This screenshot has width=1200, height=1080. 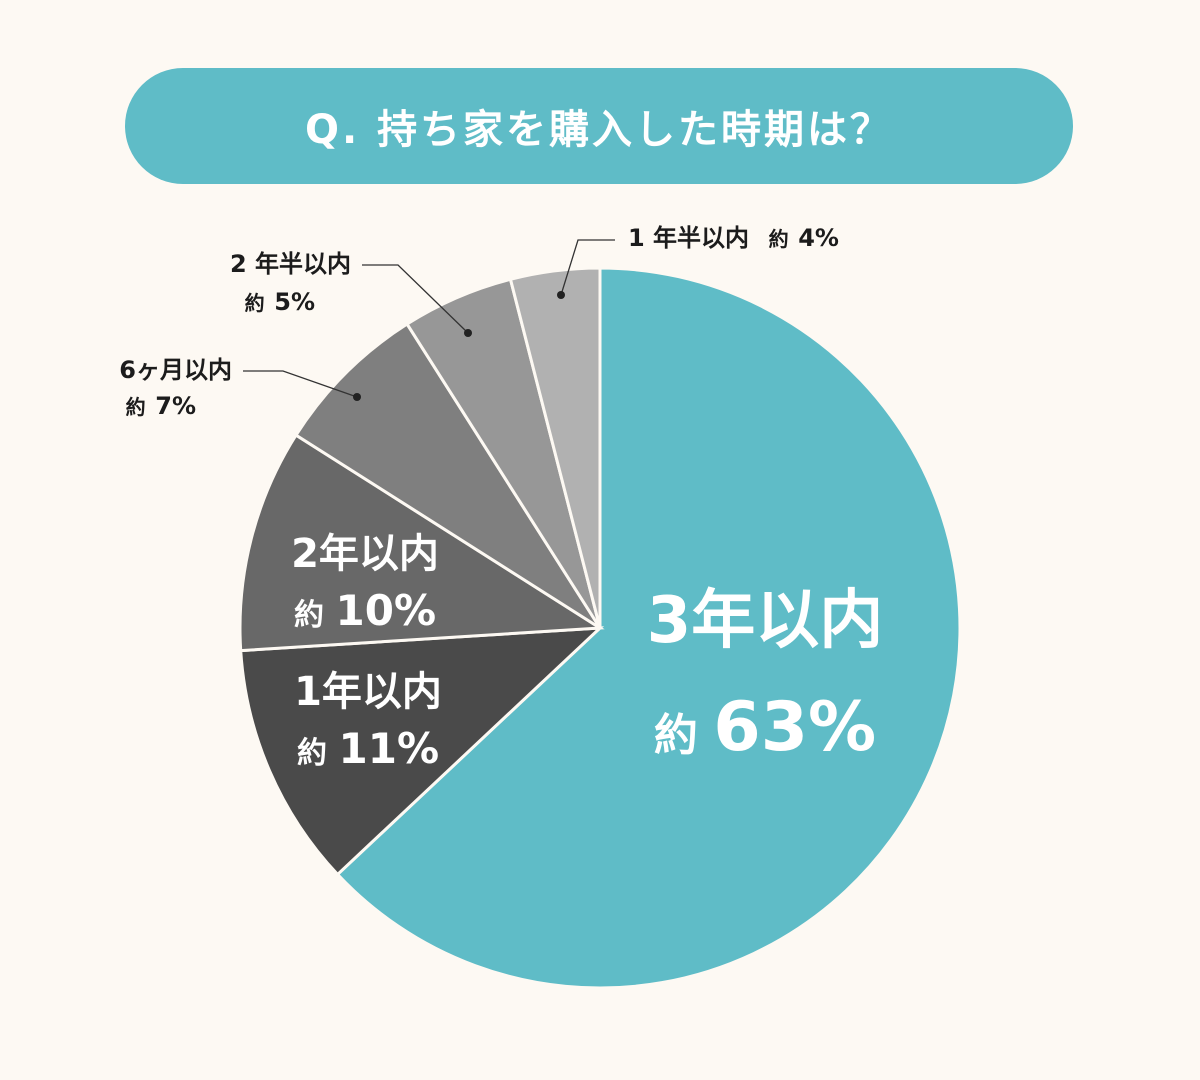 I want to click on slice-value-6-months: 約 7%, so click(x=161, y=406).